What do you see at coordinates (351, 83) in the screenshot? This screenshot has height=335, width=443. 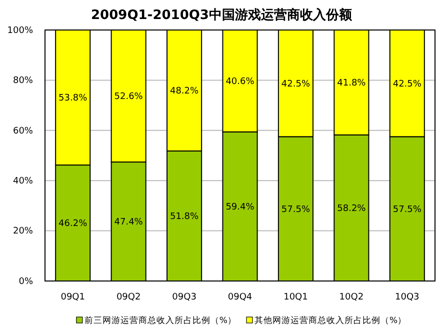 I see `data-label: 41.8%` at bounding box center [351, 83].